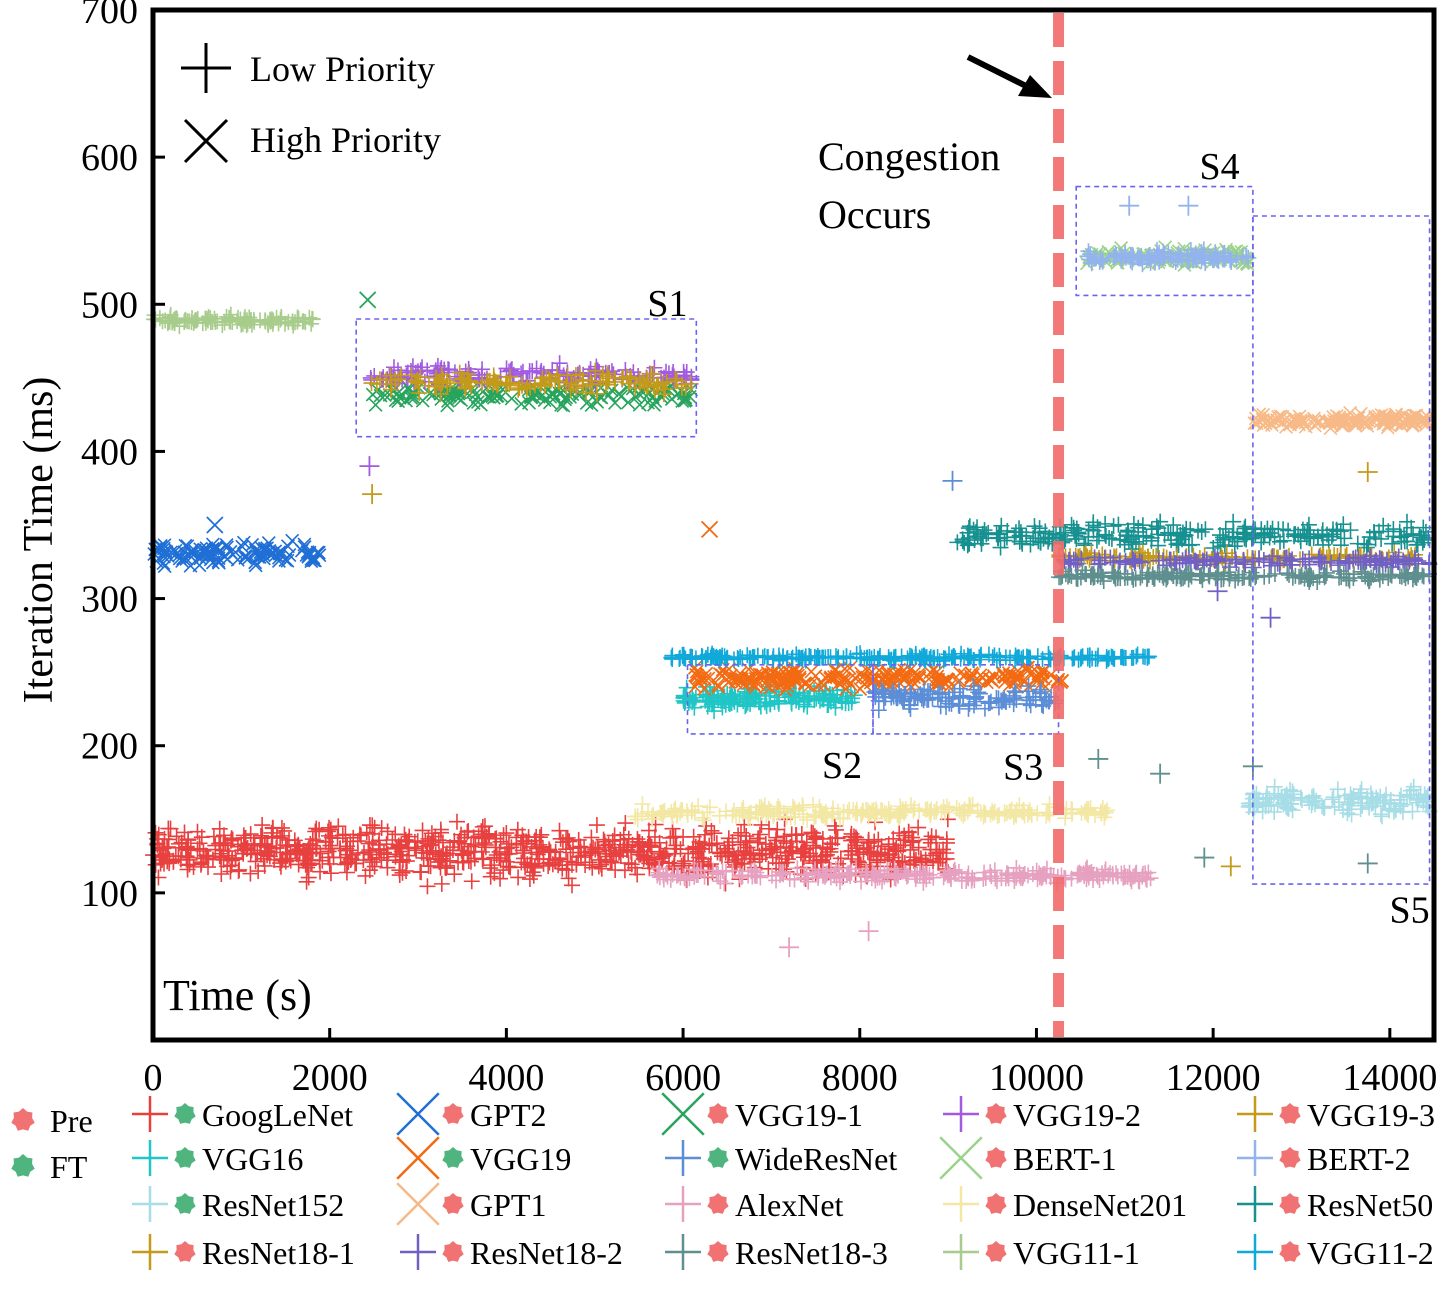  What do you see at coordinates (238, 1204) in the screenshot?
I see `legend-item-ResNet152: ResNet152` at bounding box center [238, 1204].